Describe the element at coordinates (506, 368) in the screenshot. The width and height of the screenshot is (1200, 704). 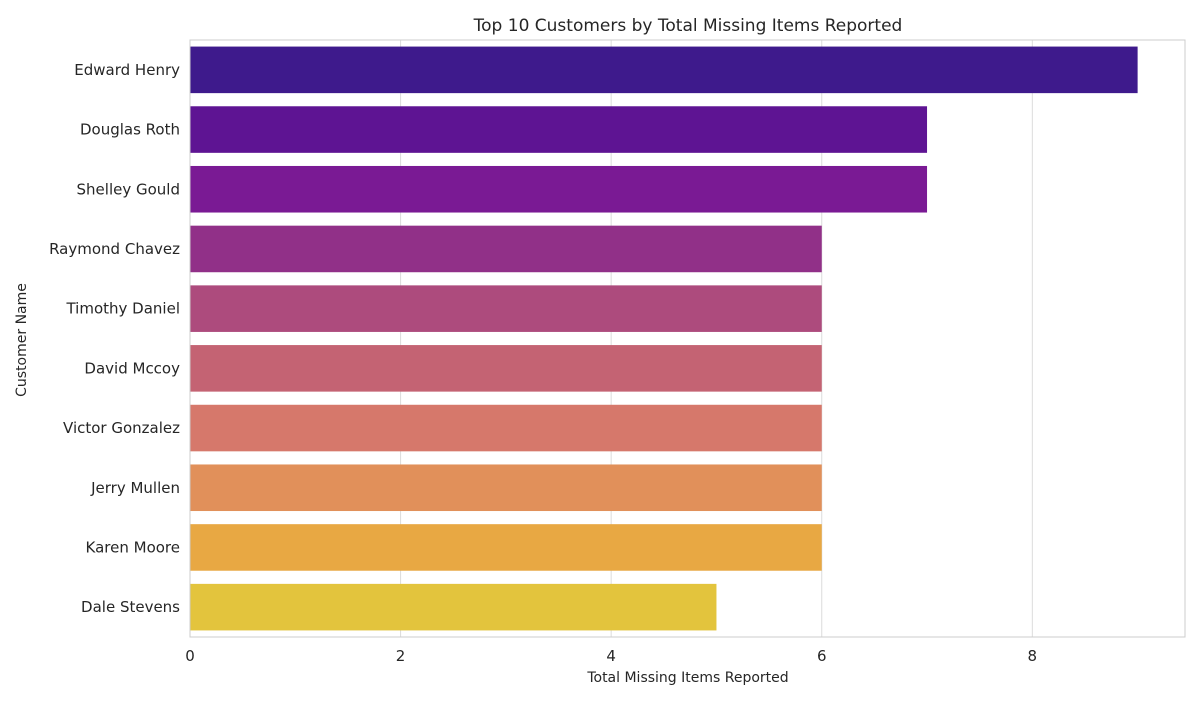
I see `bar-david-mccoy` at that location.